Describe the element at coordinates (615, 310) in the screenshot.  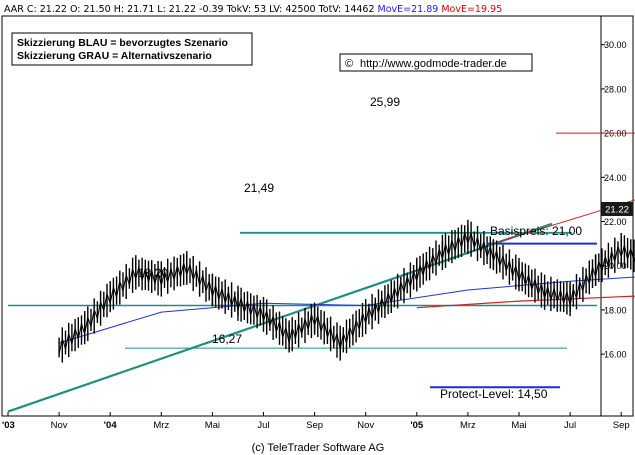
I see `y-tick-label: 18.00` at that location.